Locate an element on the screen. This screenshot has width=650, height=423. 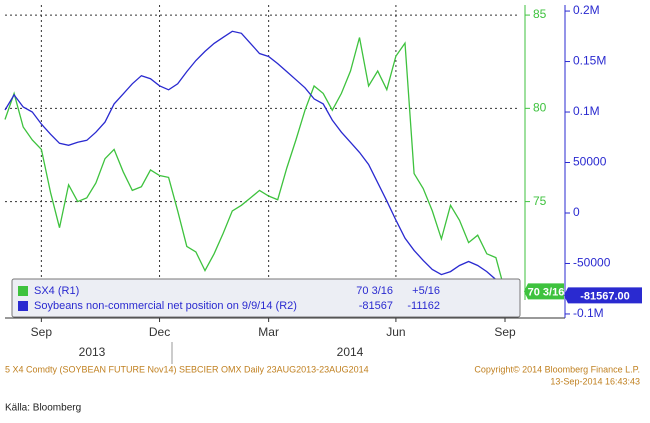
y2-tick-label: 0.2M is located at coordinates (586, 10).